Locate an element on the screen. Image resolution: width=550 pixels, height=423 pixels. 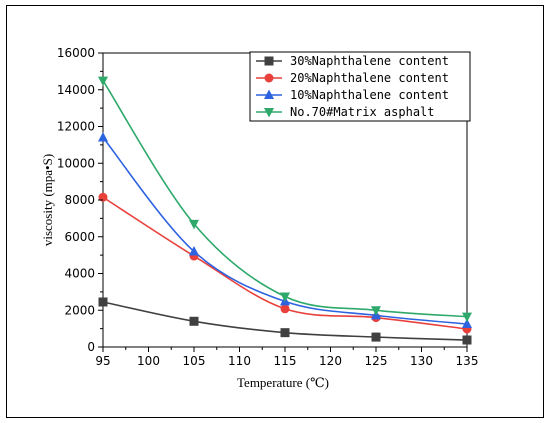
legend-label: 10%Naphthalene content is located at coordinates (369, 95).